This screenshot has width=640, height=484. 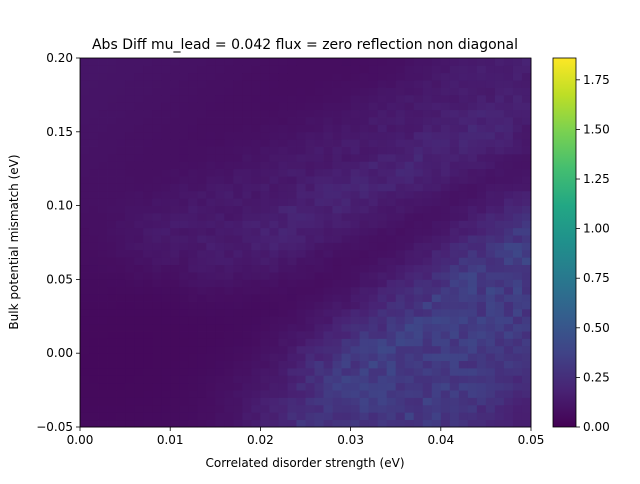 I want to click on colorbar-tick-label: 1.50, so click(x=596, y=129).